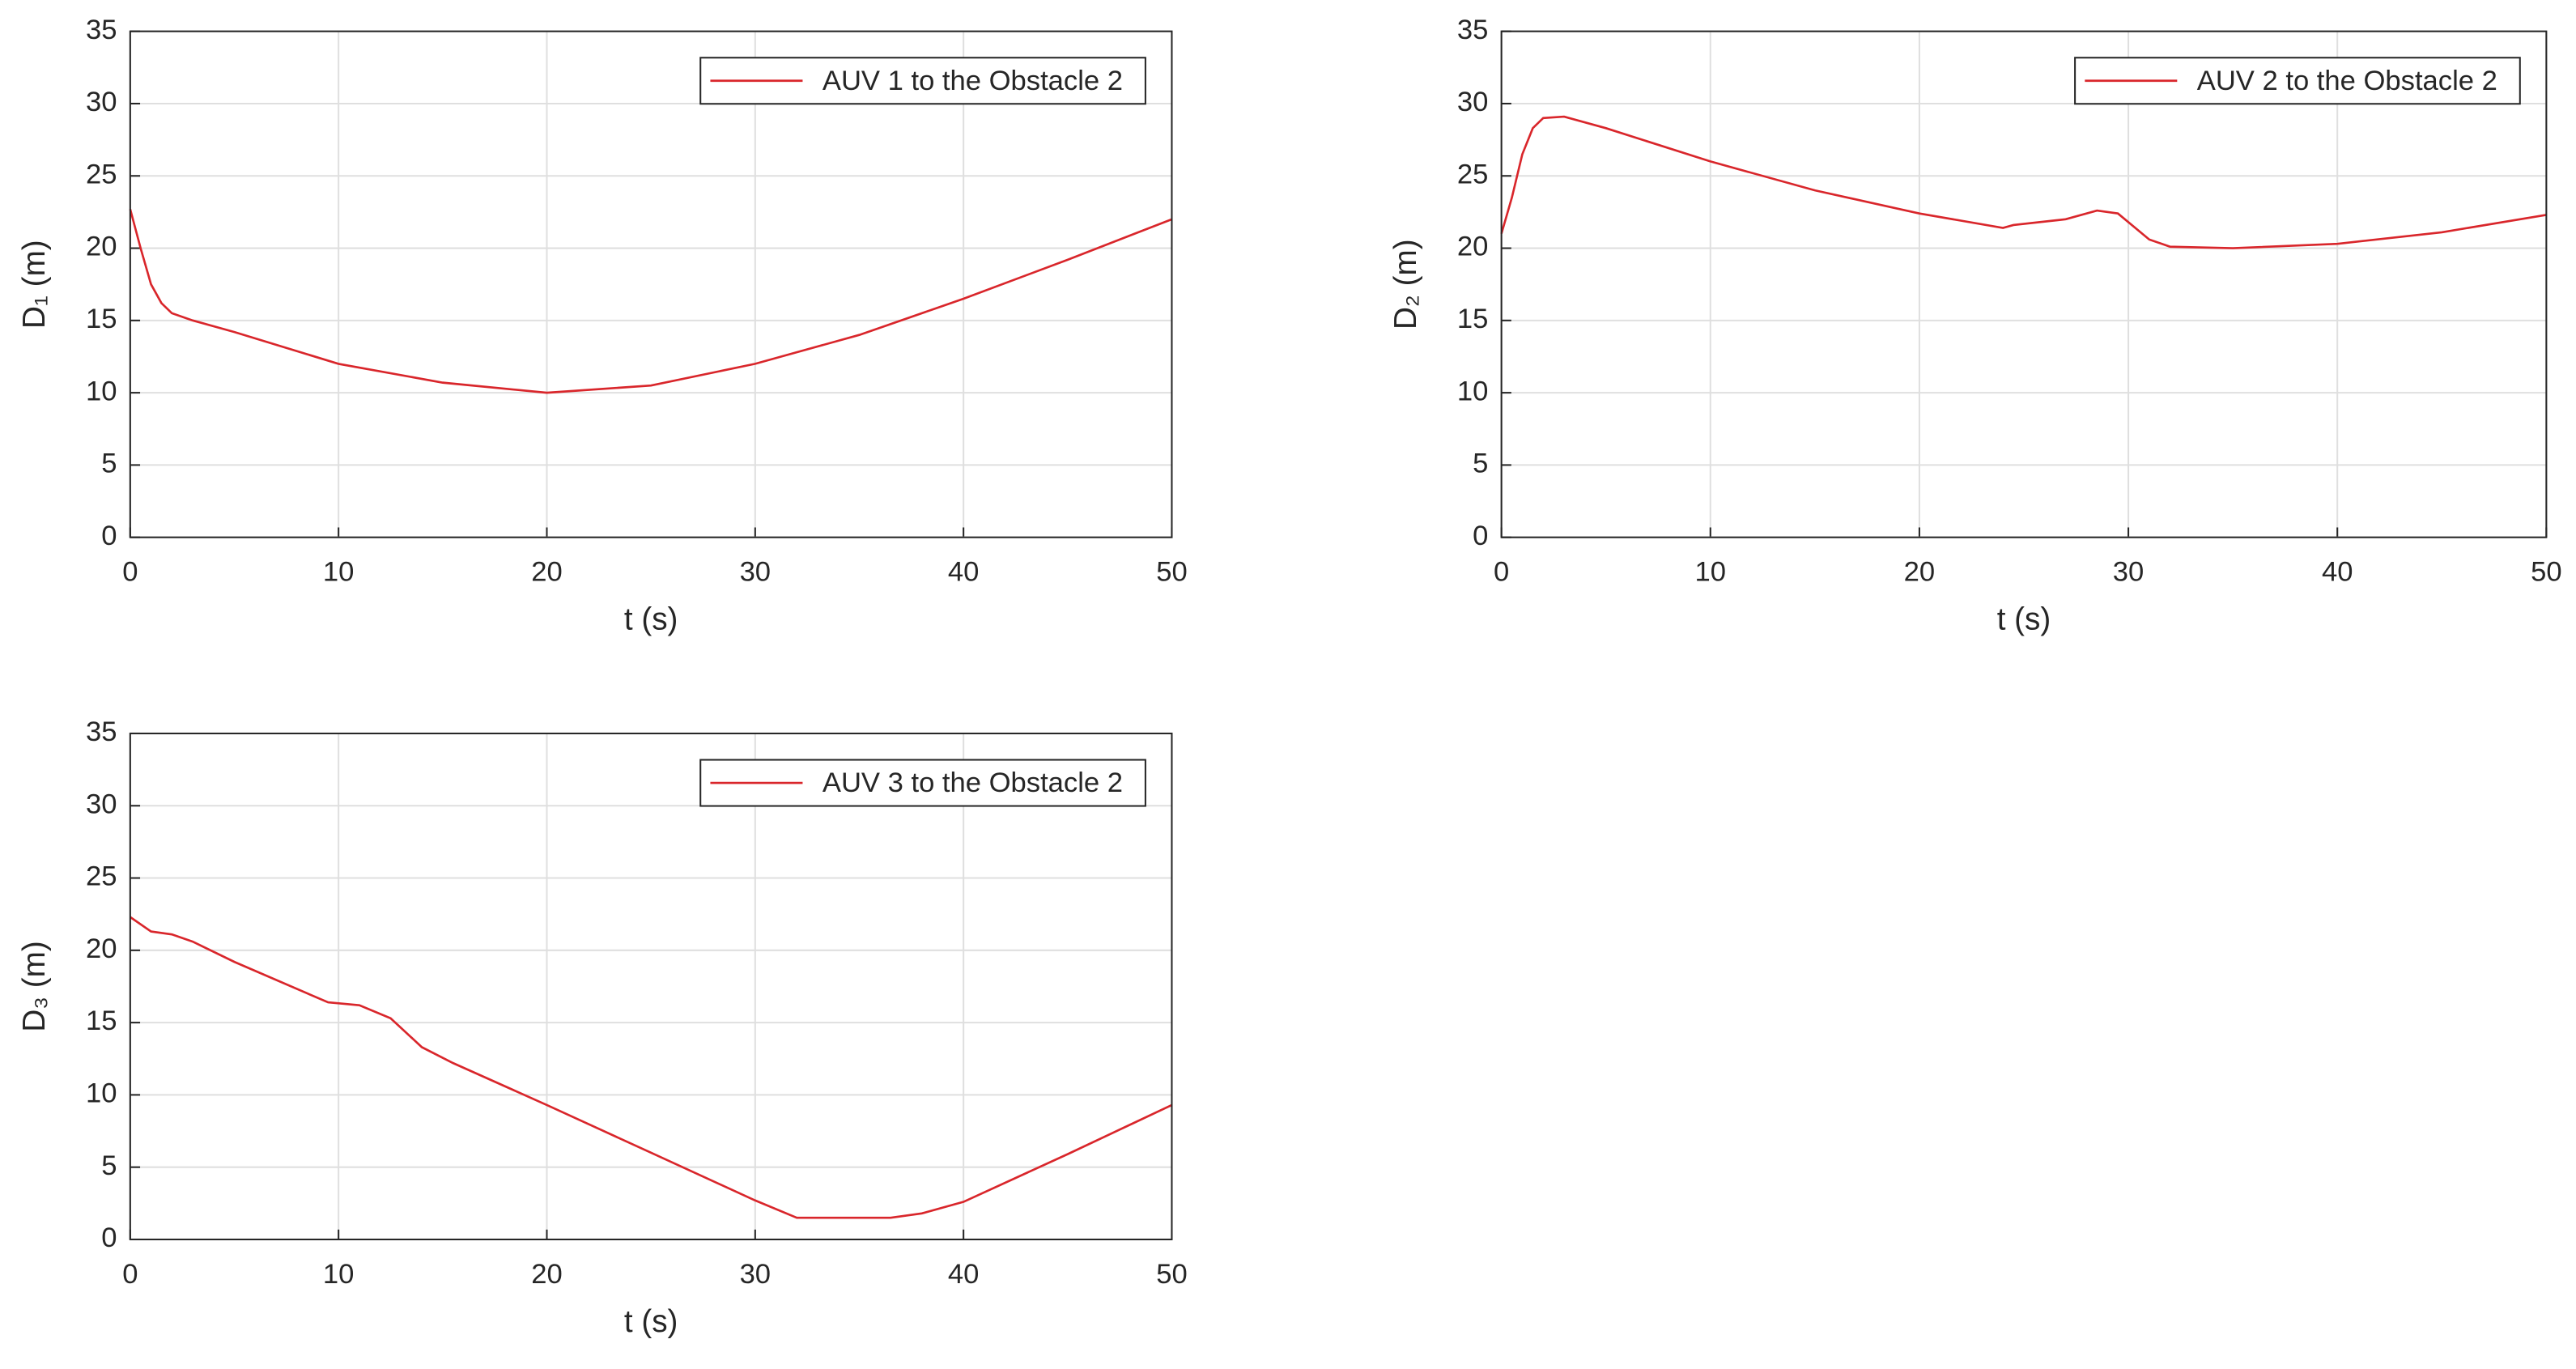  I want to click on legend-label: AUV 1 to the Obstacle 2, so click(973, 81).